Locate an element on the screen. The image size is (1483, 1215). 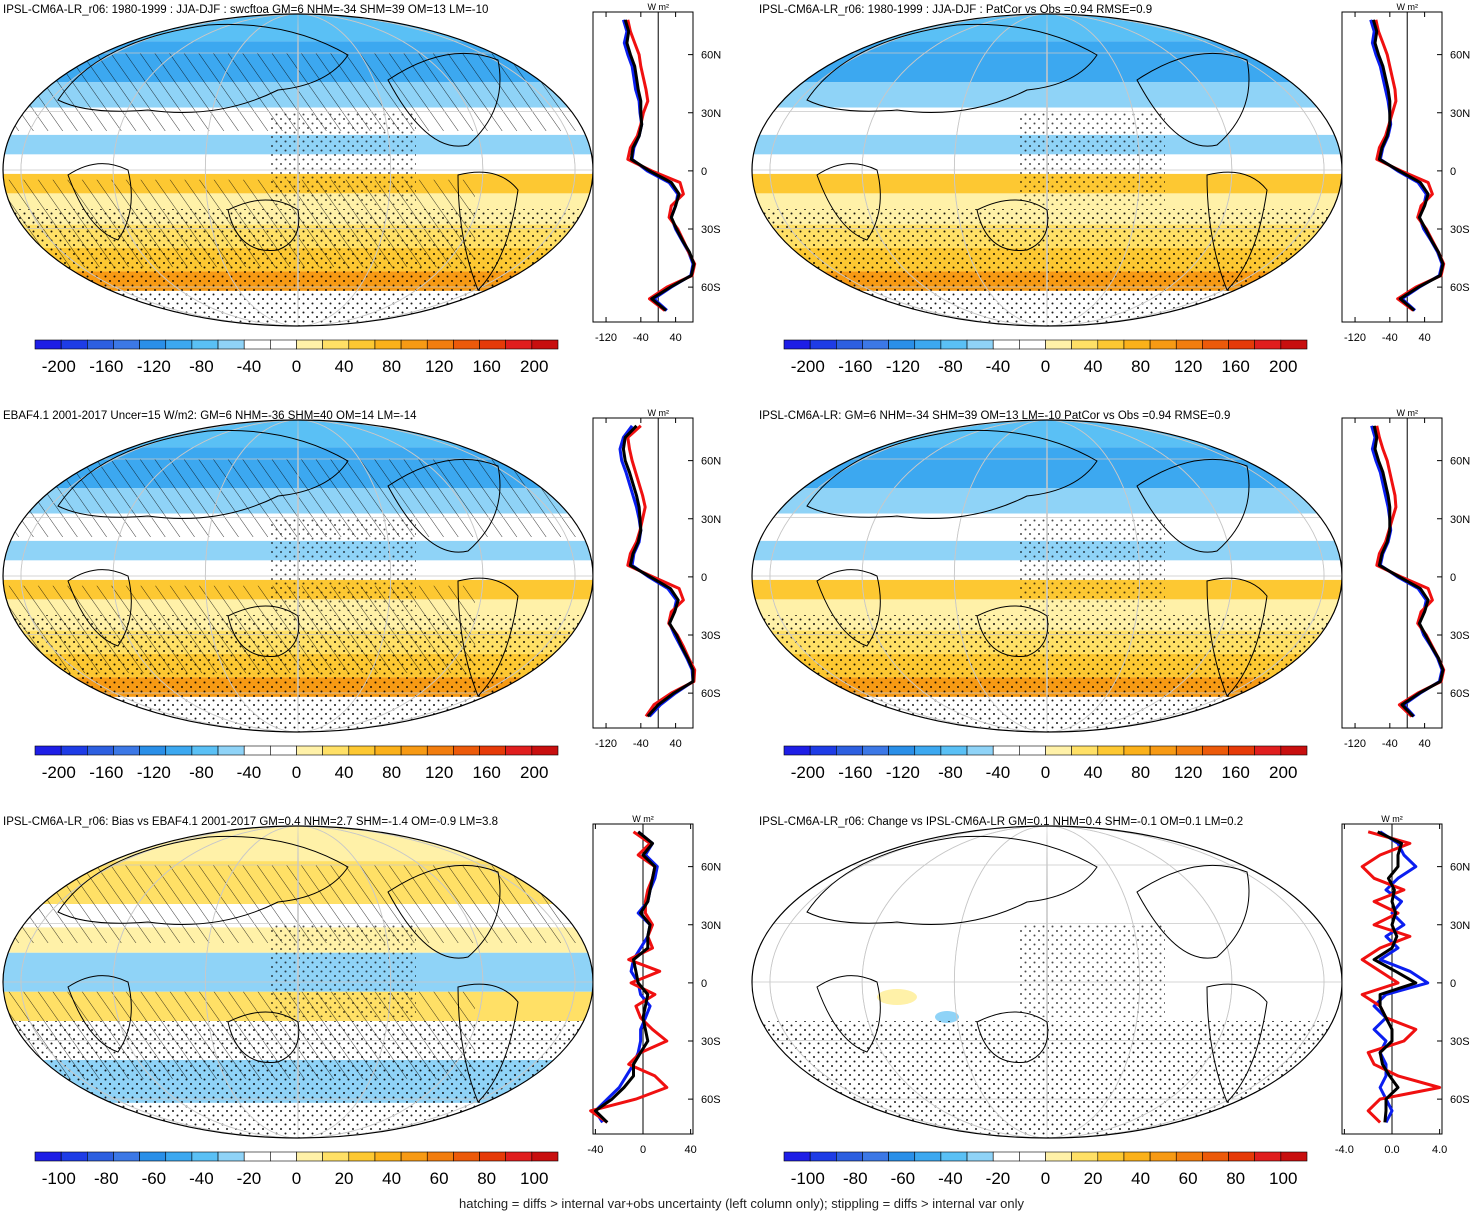
colorbar: -100 -80 -60 -40 -20 0 20 40 60 80 100 is located at coordinates (296, 1169).